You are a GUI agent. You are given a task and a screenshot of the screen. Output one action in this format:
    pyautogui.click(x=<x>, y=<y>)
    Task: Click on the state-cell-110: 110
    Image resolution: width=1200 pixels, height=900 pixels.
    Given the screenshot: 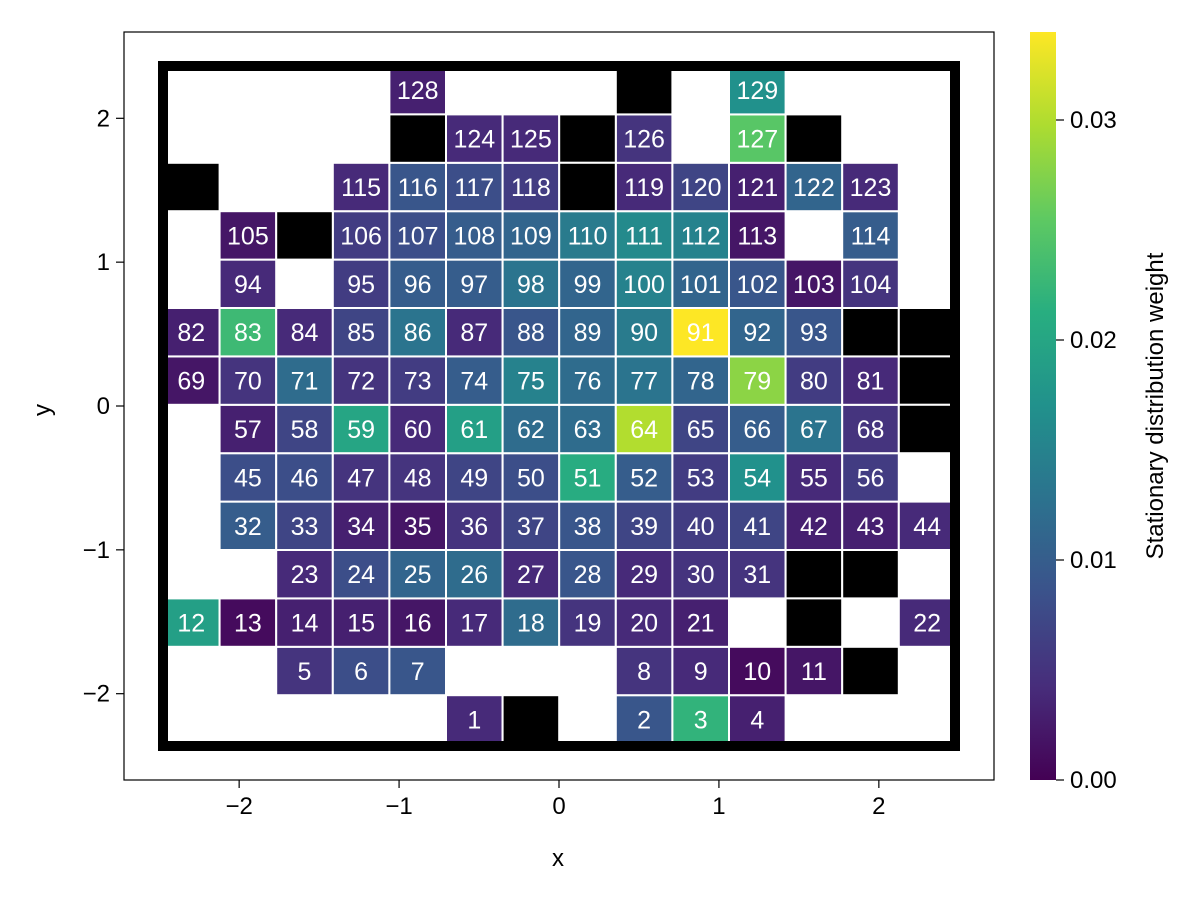 What is the action you would take?
    pyautogui.click(x=587, y=235)
    